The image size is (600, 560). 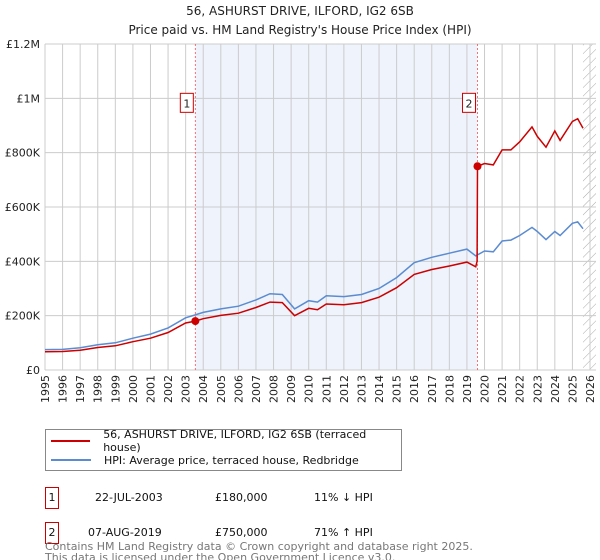 What do you see at coordinates (590, 389) in the screenshot?
I see `x-tick-label: 2026` at bounding box center [590, 389].